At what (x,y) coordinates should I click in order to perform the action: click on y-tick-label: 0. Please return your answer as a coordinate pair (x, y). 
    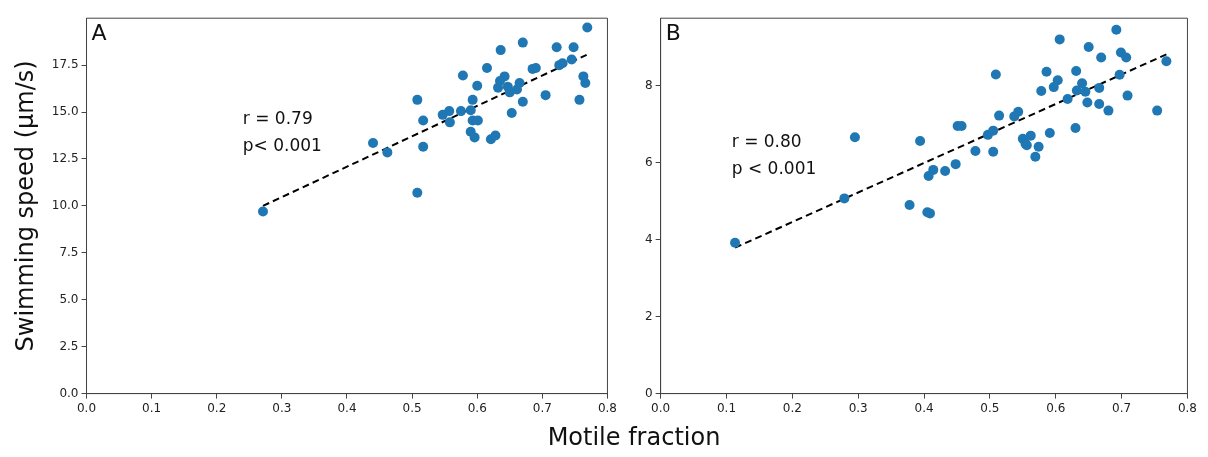
    Looking at the image, I should click on (648, 392).